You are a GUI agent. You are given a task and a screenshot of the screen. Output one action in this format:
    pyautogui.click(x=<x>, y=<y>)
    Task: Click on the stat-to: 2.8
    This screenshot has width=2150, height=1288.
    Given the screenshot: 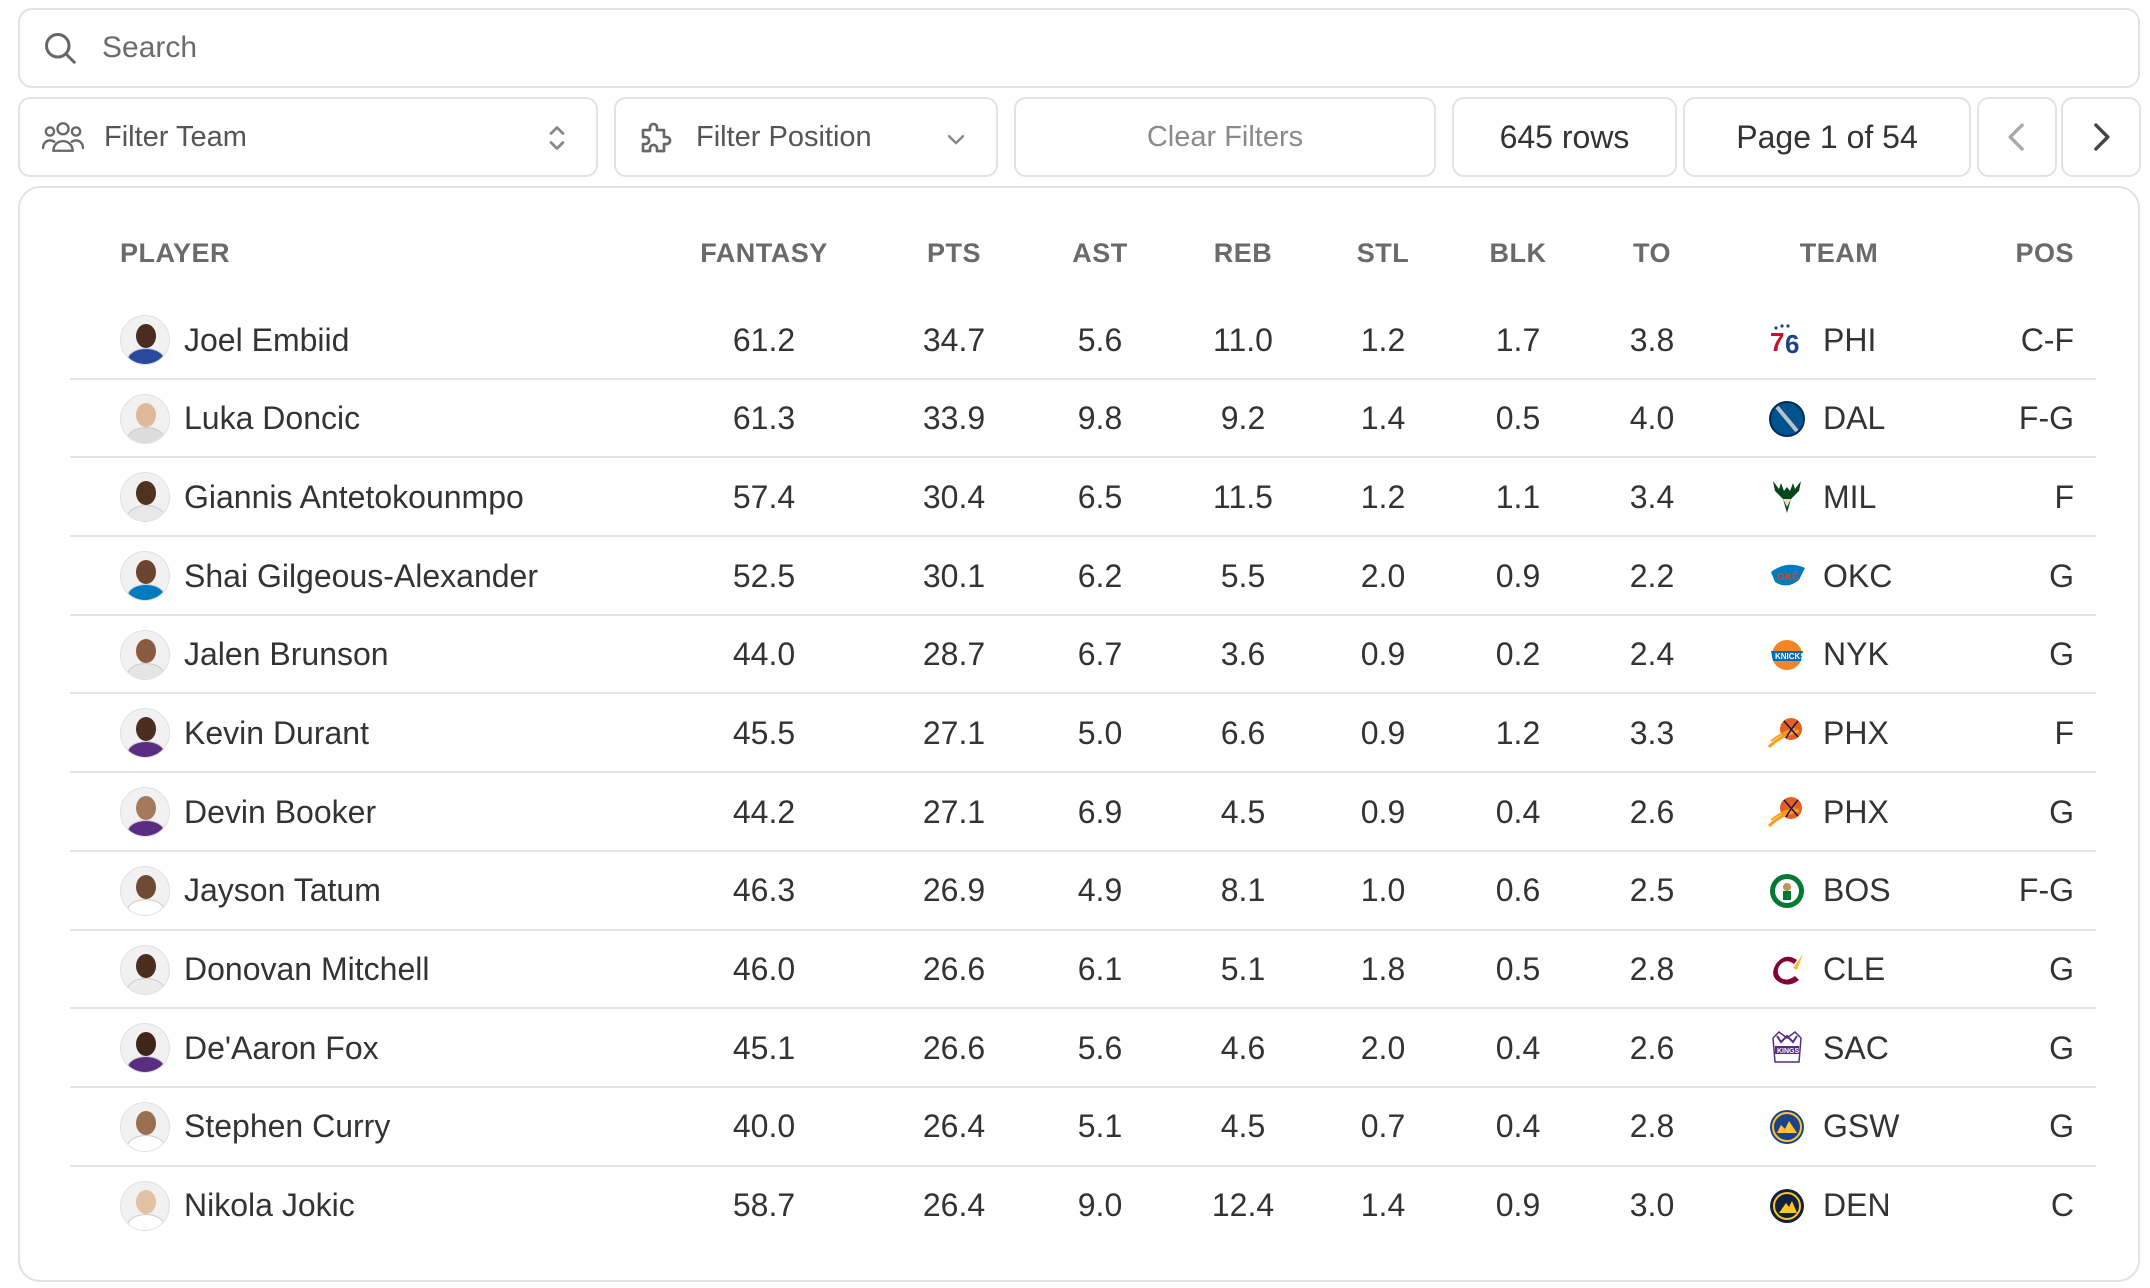 What is the action you would take?
    pyautogui.click(x=1652, y=969)
    